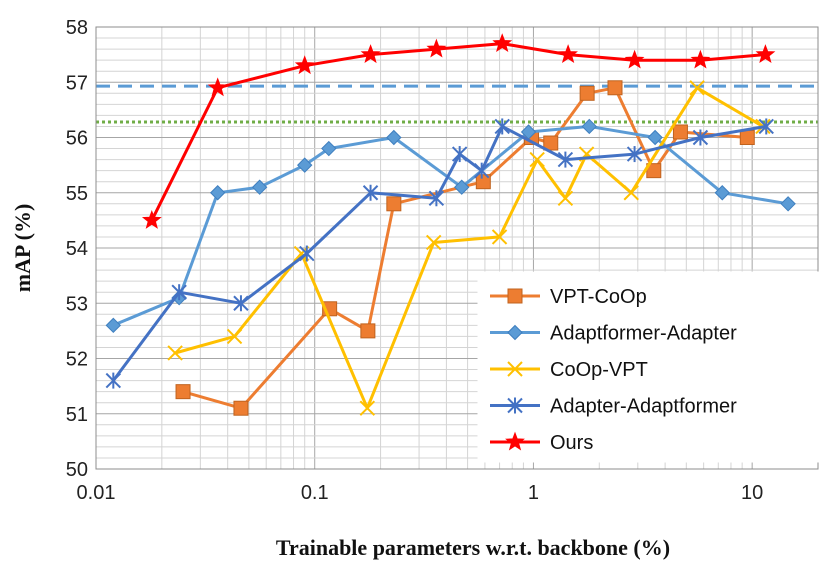 Image resolution: width=830 pixels, height=578 pixels. What do you see at coordinates (599, 370) in the screenshot?
I see `legend-label: CoOp-VPT` at bounding box center [599, 370].